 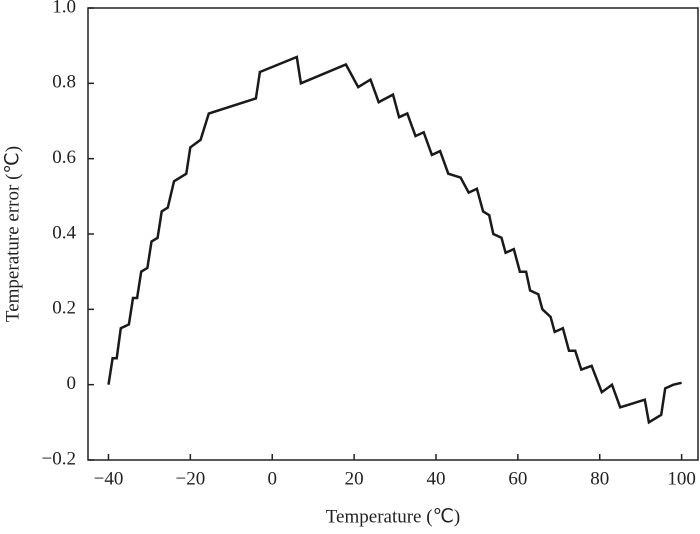 I want to click on x-tick-label: 100, so click(x=681, y=478).